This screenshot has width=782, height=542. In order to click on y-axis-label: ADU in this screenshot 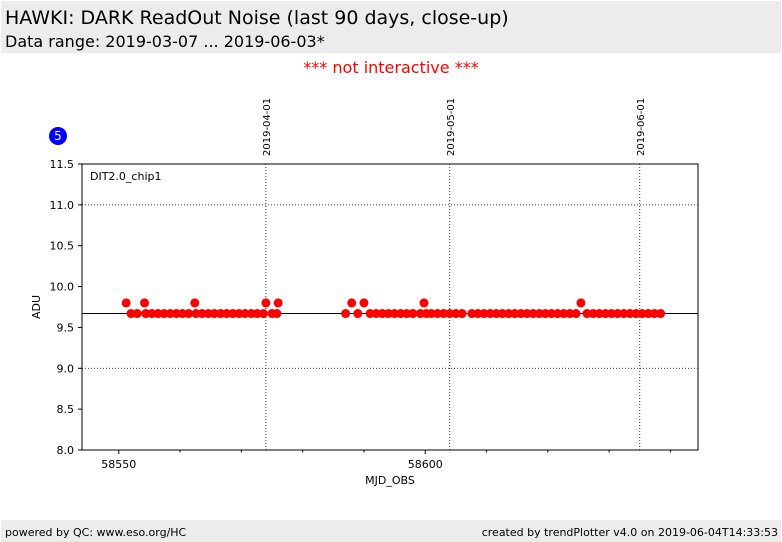, I will do `click(36, 307)`.